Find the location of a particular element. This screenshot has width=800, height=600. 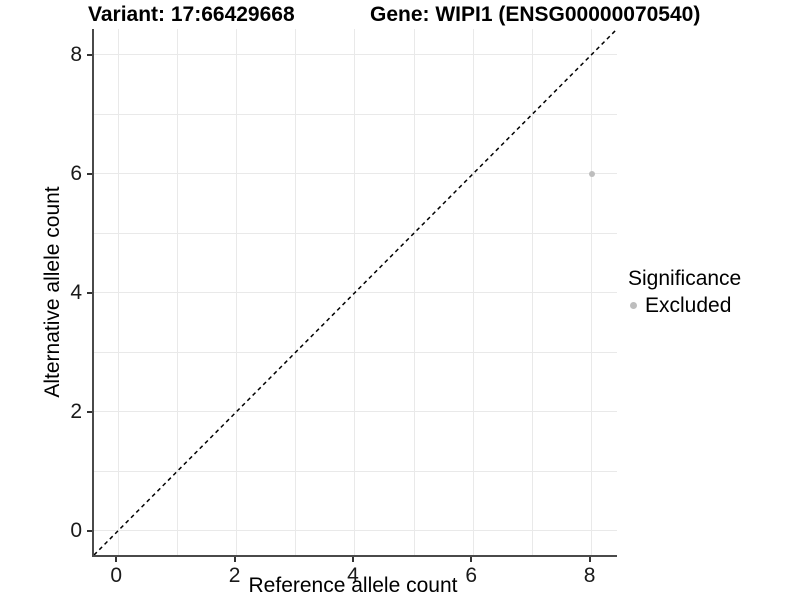

y-tick-label: 4 is located at coordinates (76, 292).